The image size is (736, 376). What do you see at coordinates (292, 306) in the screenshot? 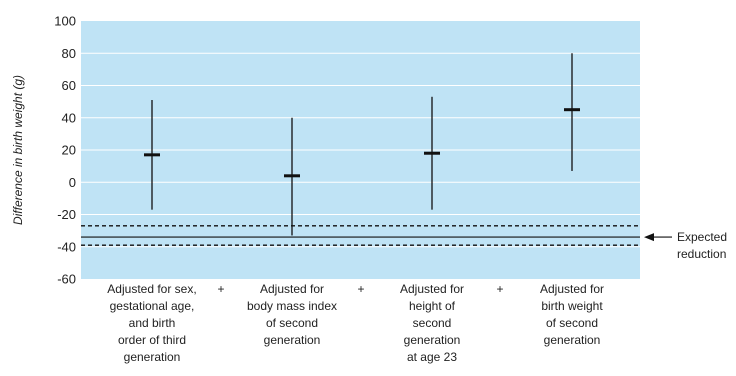
I see `category-label: body mass index` at bounding box center [292, 306].